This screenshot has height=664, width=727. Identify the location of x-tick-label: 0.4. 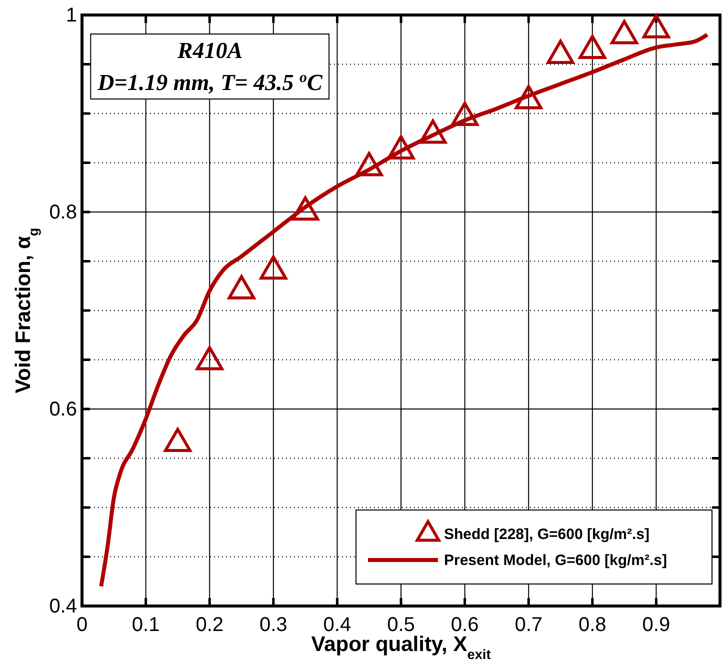
(337, 625).